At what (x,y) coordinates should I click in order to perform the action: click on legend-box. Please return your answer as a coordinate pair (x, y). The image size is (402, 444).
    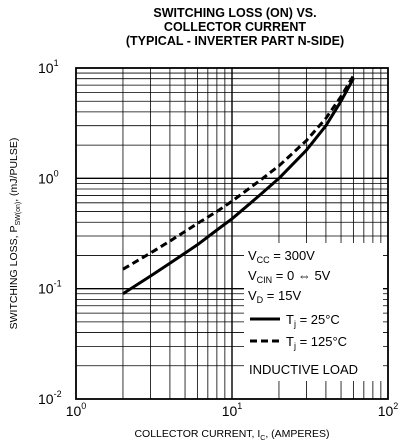
    Looking at the image, I should click on (313, 312).